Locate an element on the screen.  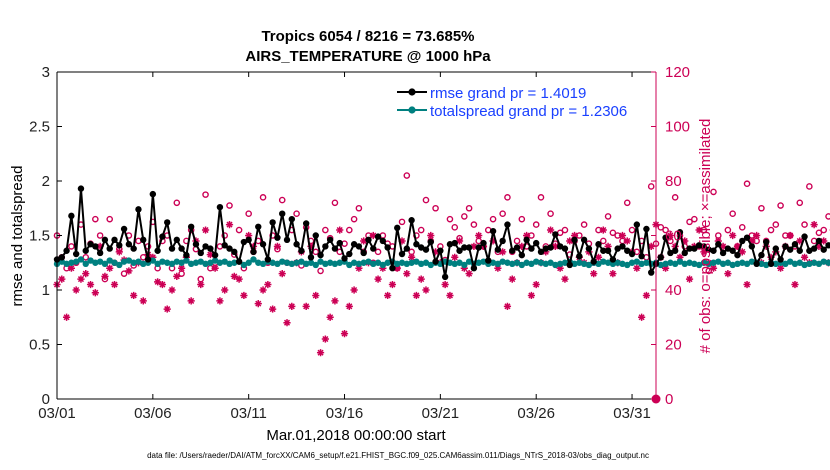
y-tick-label-right: 60 is located at coordinates (673, 236).